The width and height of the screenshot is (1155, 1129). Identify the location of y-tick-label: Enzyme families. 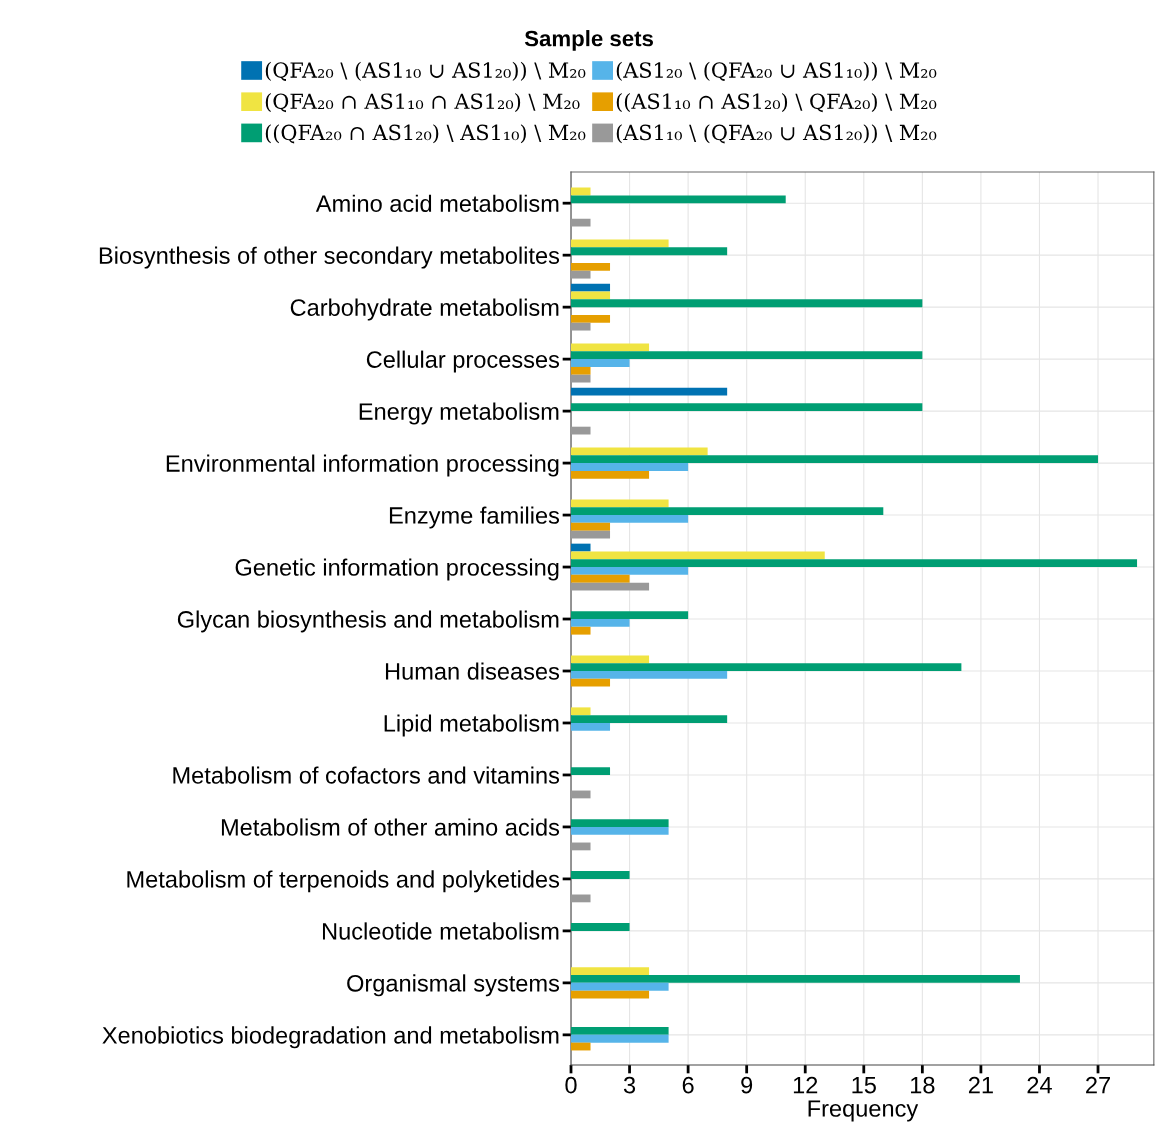
(474, 517).